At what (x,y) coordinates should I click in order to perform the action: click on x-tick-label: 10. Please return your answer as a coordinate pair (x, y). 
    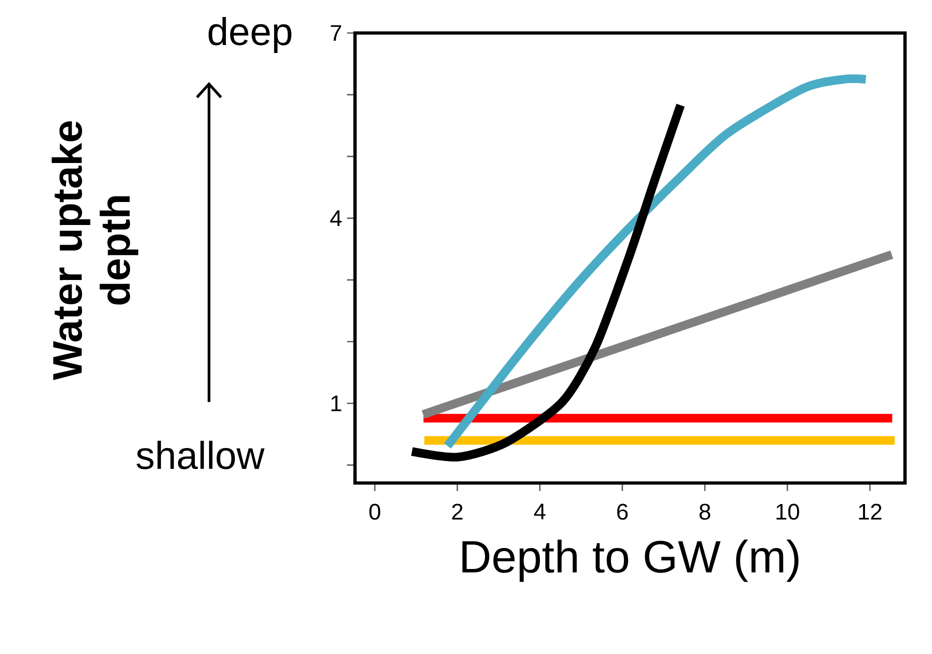
    Looking at the image, I should click on (788, 512).